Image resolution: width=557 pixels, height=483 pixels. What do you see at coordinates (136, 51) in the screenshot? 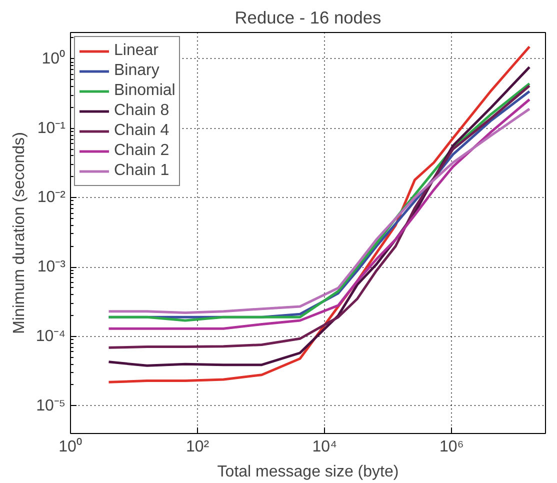
I see `legend-label: Linear` at bounding box center [136, 51].